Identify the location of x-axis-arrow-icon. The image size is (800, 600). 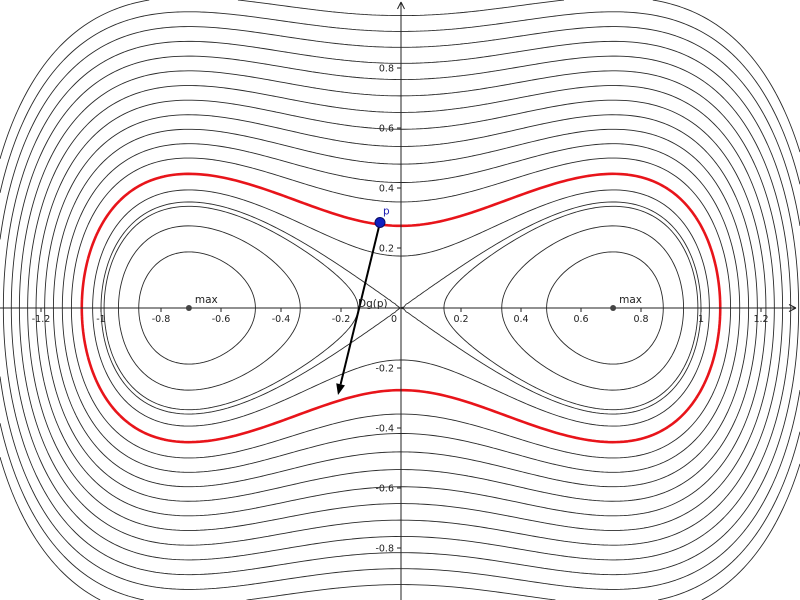
(792, 308).